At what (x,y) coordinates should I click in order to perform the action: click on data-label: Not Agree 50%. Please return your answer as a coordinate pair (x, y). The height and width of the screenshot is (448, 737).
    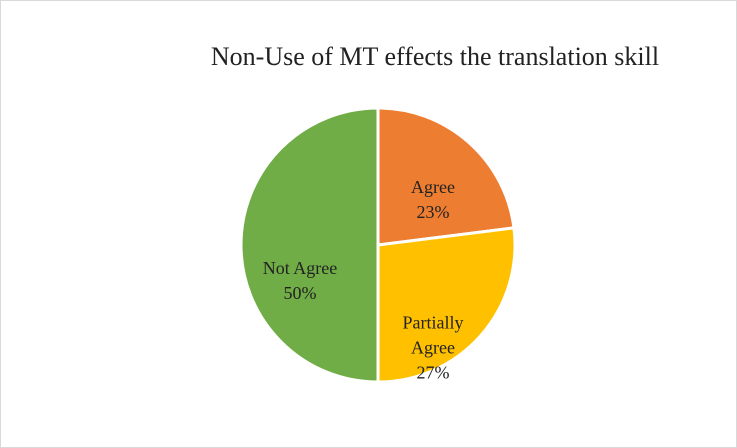
    Looking at the image, I should click on (300, 281).